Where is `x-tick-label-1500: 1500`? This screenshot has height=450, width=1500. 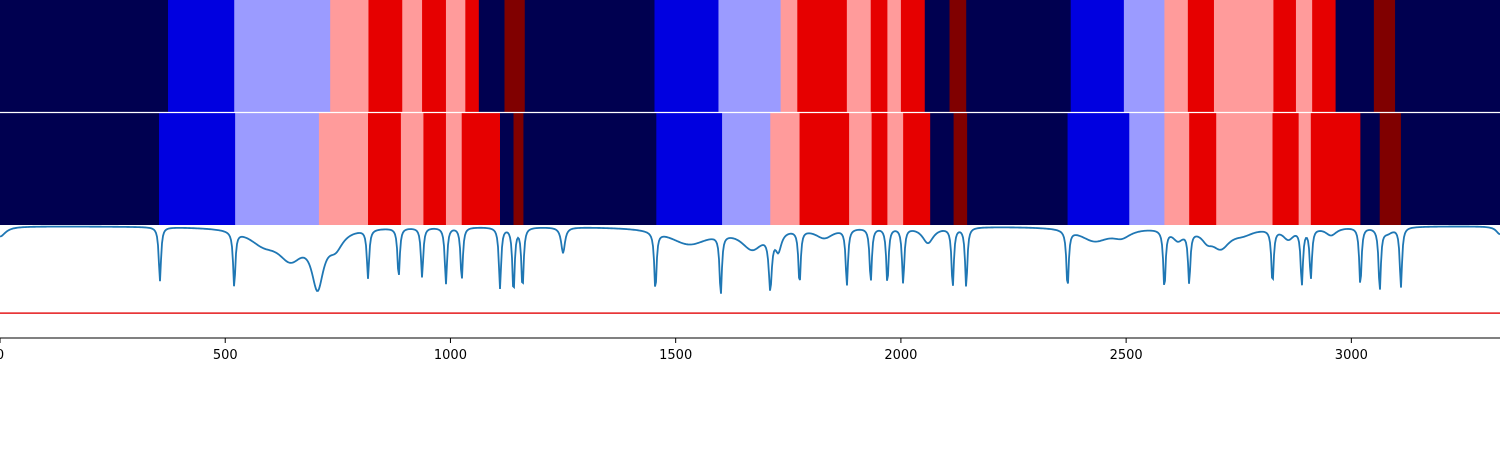
x-tick-label-1500: 1500 is located at coordinates (675, 355).